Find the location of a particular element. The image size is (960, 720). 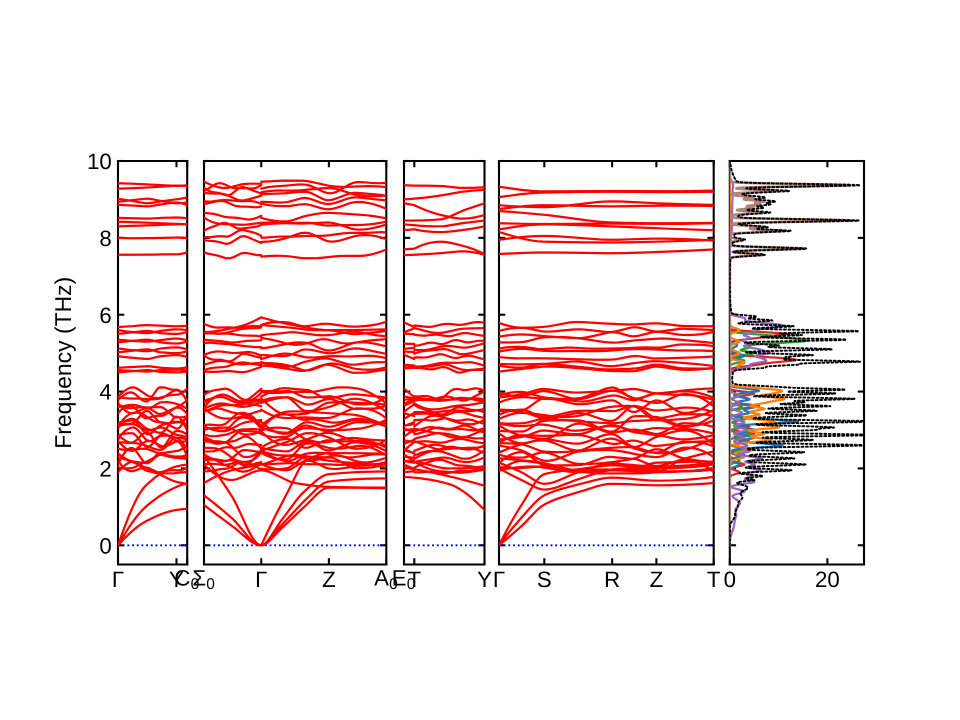

svg-text: 2 is located at coordinates (105, 470).